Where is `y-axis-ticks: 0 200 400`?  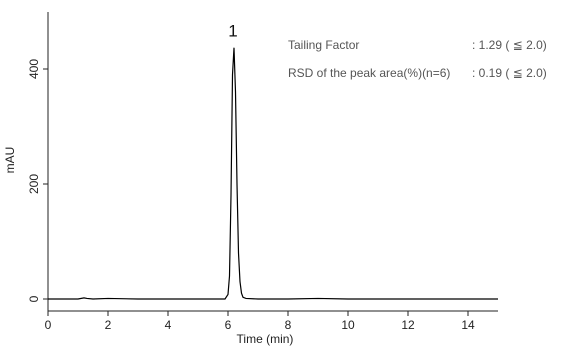
y-axis-ticks: 0 200 400 is located at coordinates (37, 180).